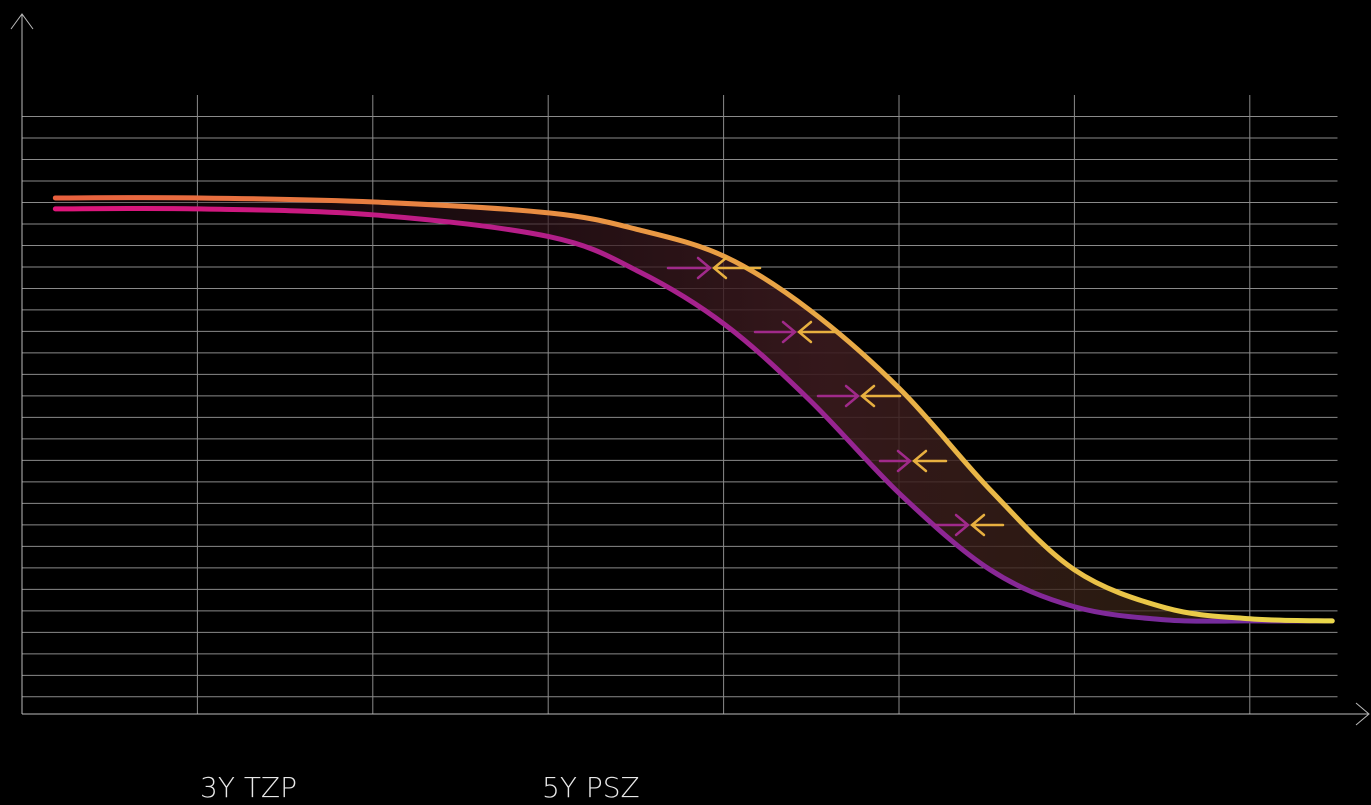  What do you see at coordinates (22, 21) in the screenshot?
I see `y-axis-arrow` at bounding box center [22, 21].